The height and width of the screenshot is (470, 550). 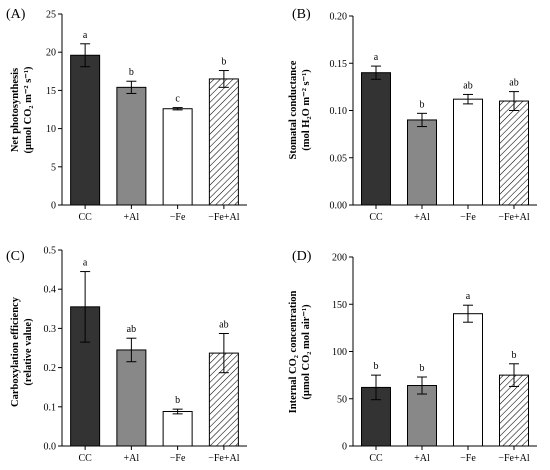 I want to click on panel-d-xtick-label-fe: −Fe, so click(x=468, y=458).